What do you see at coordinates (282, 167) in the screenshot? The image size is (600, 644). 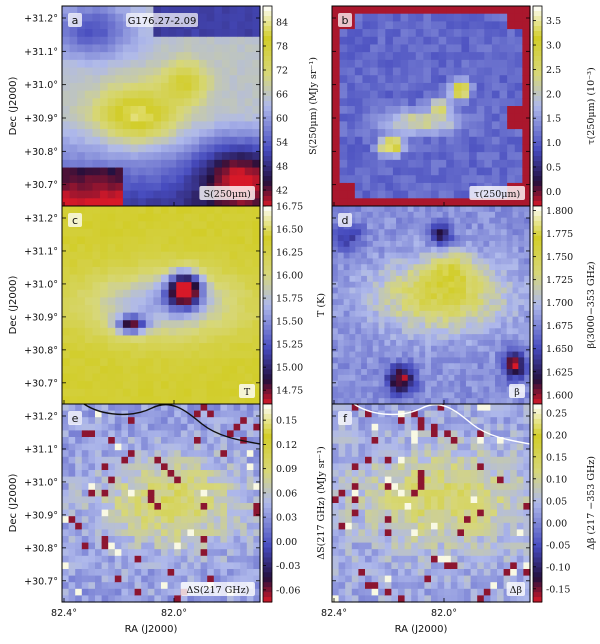 I see `colorbar-tick-label: 48` at bounding box center [282, 167].